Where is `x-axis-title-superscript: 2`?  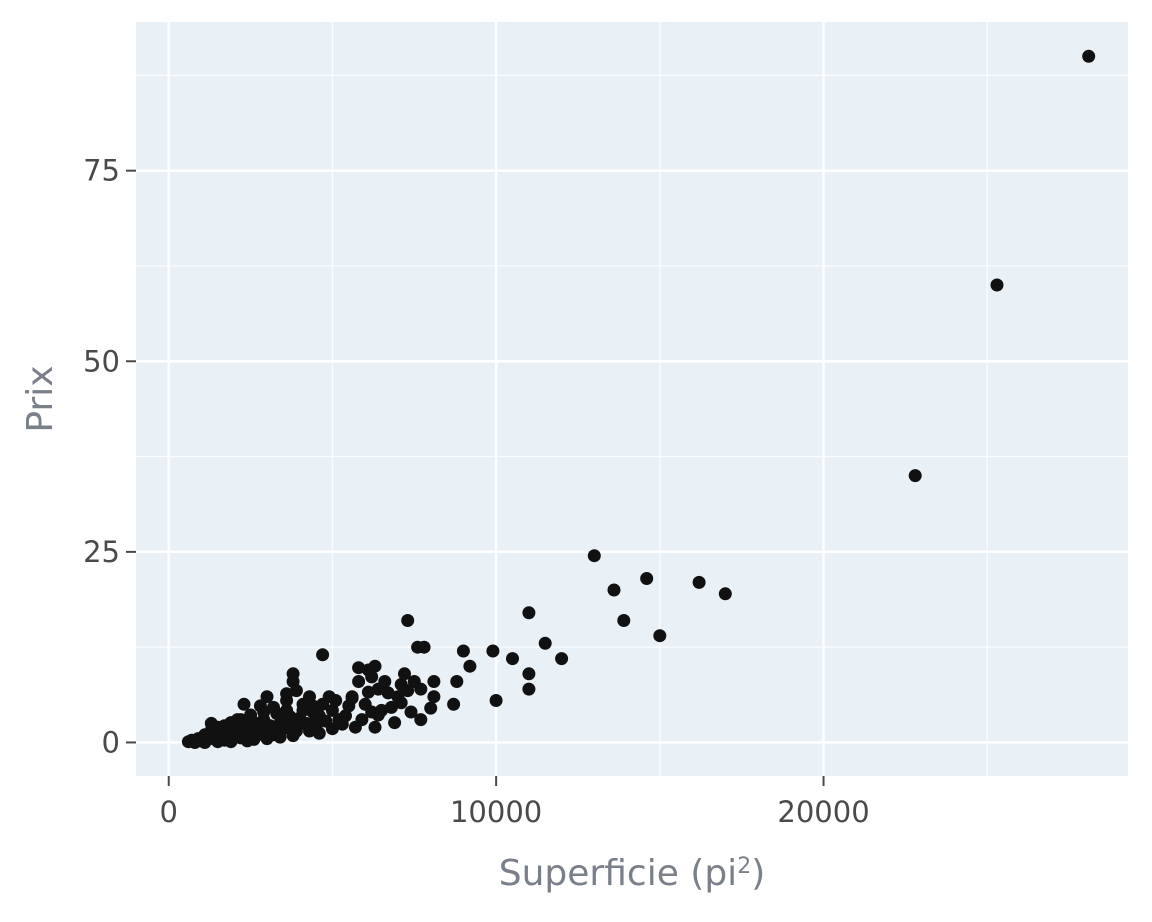 x-axis-title-superscript: 2 is located at coordinates (744, 866).